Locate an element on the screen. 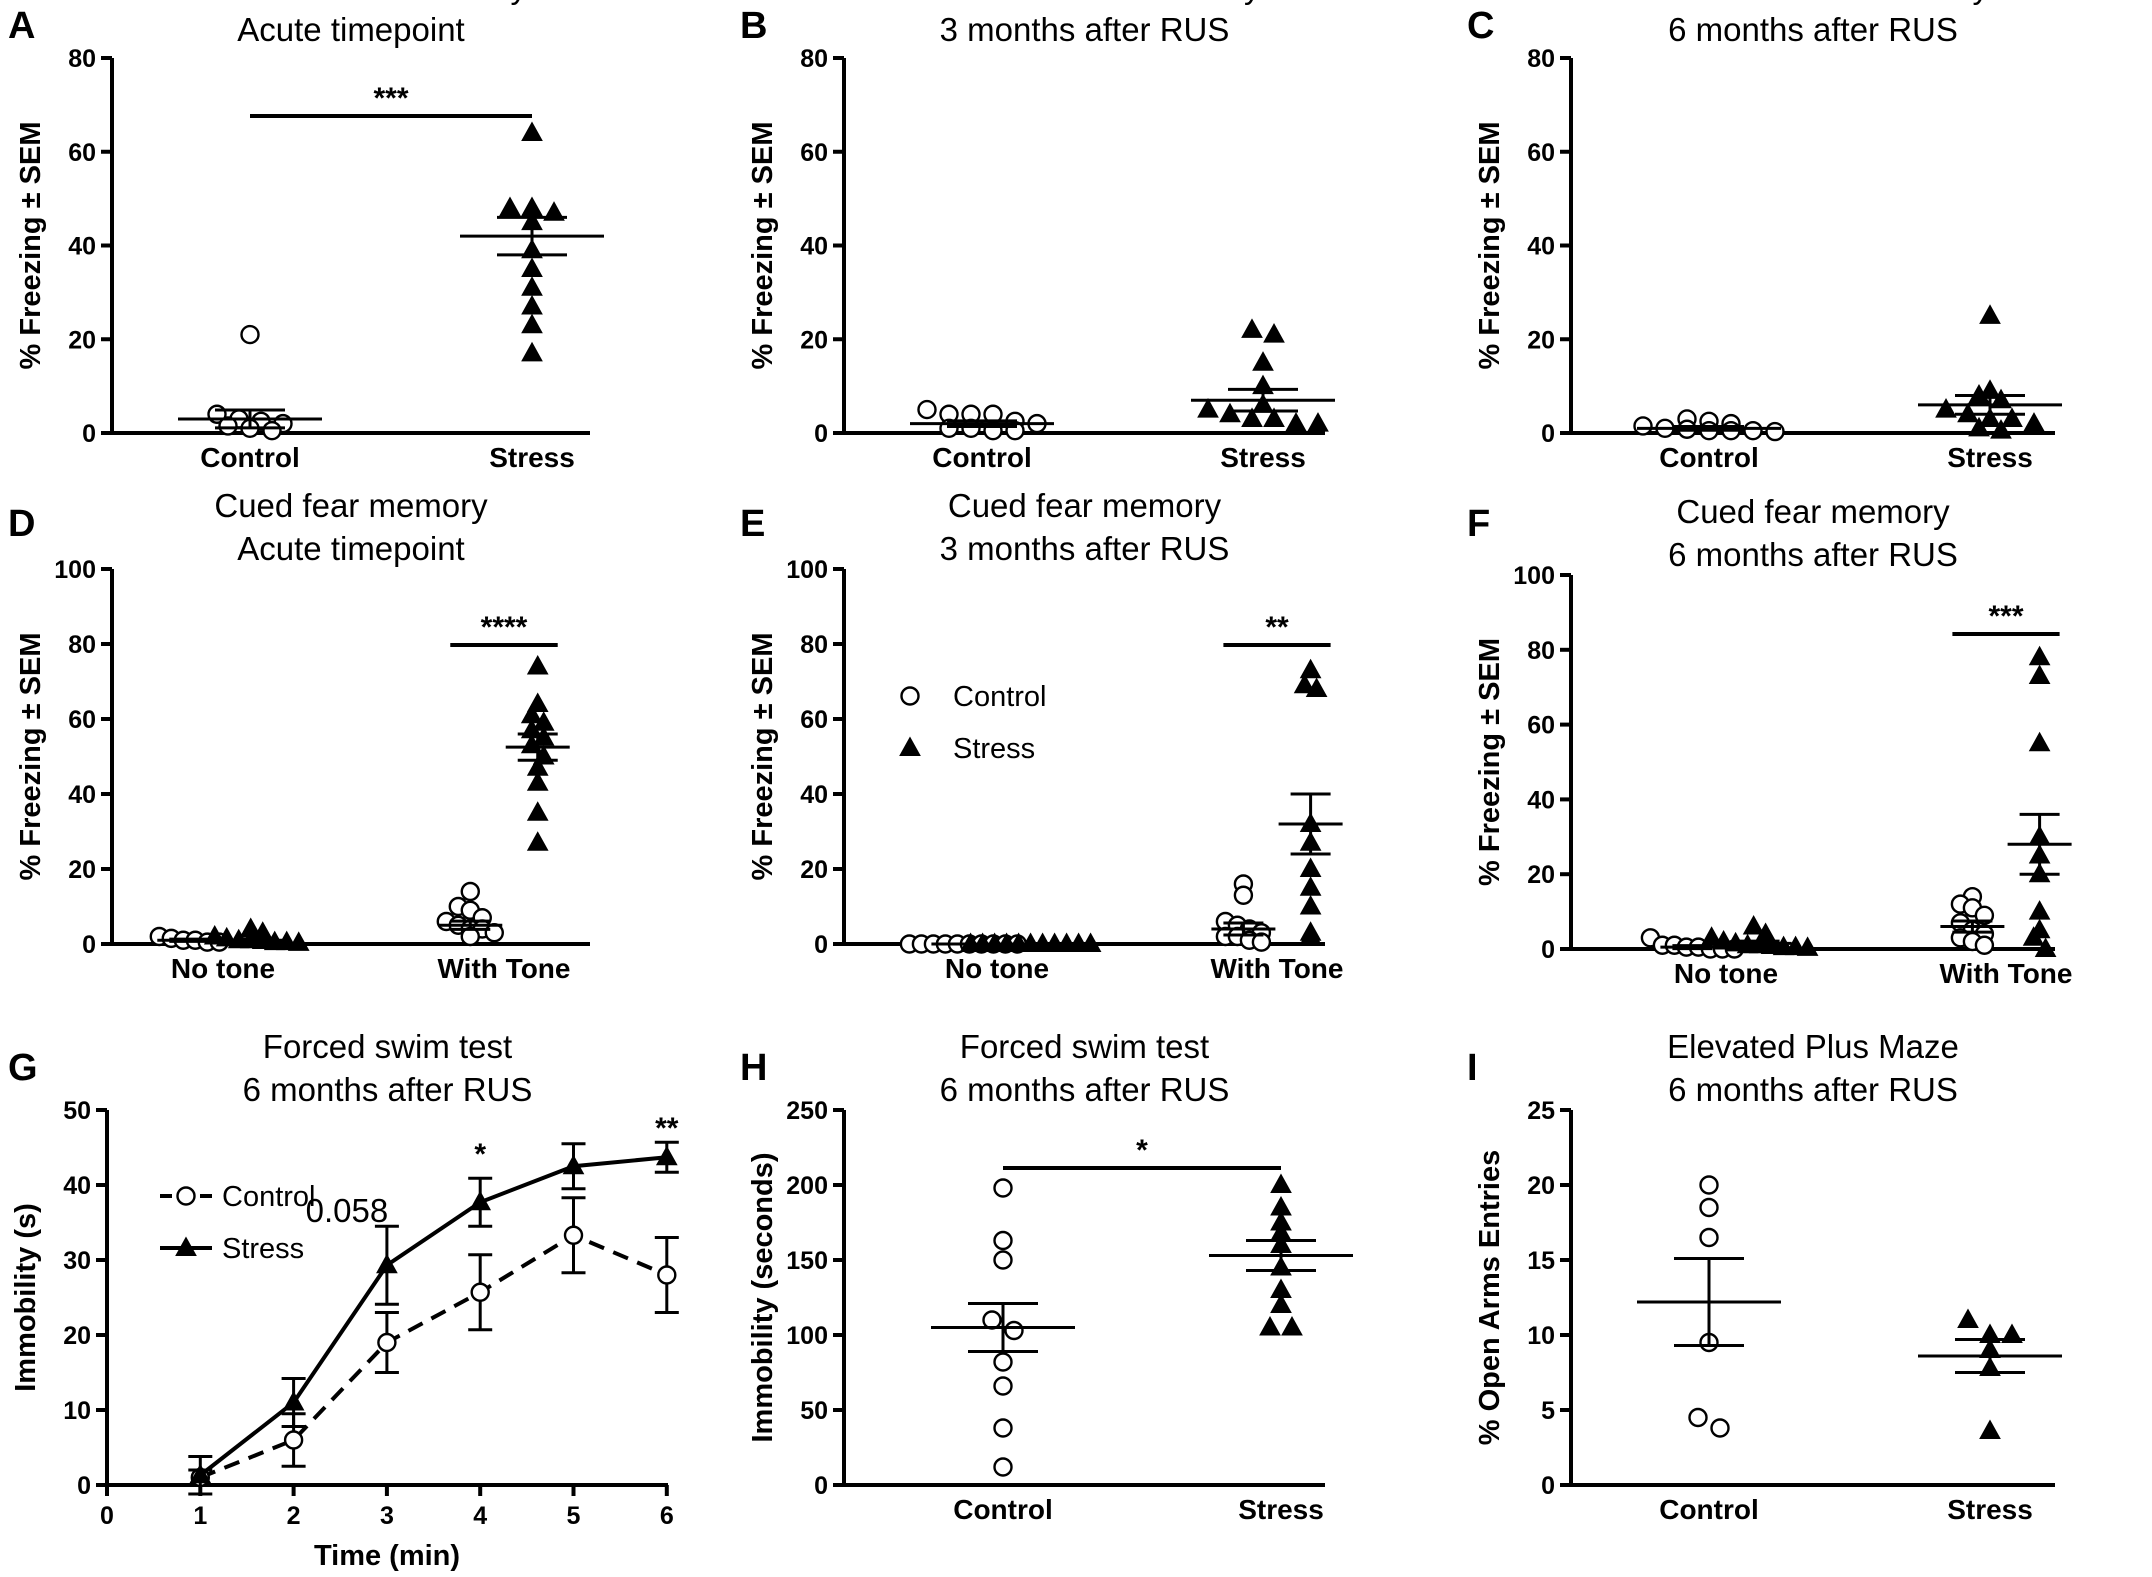 This screenshot has width=2152, height=1577. panel-letter: H is located at coordinates (753, 1068).